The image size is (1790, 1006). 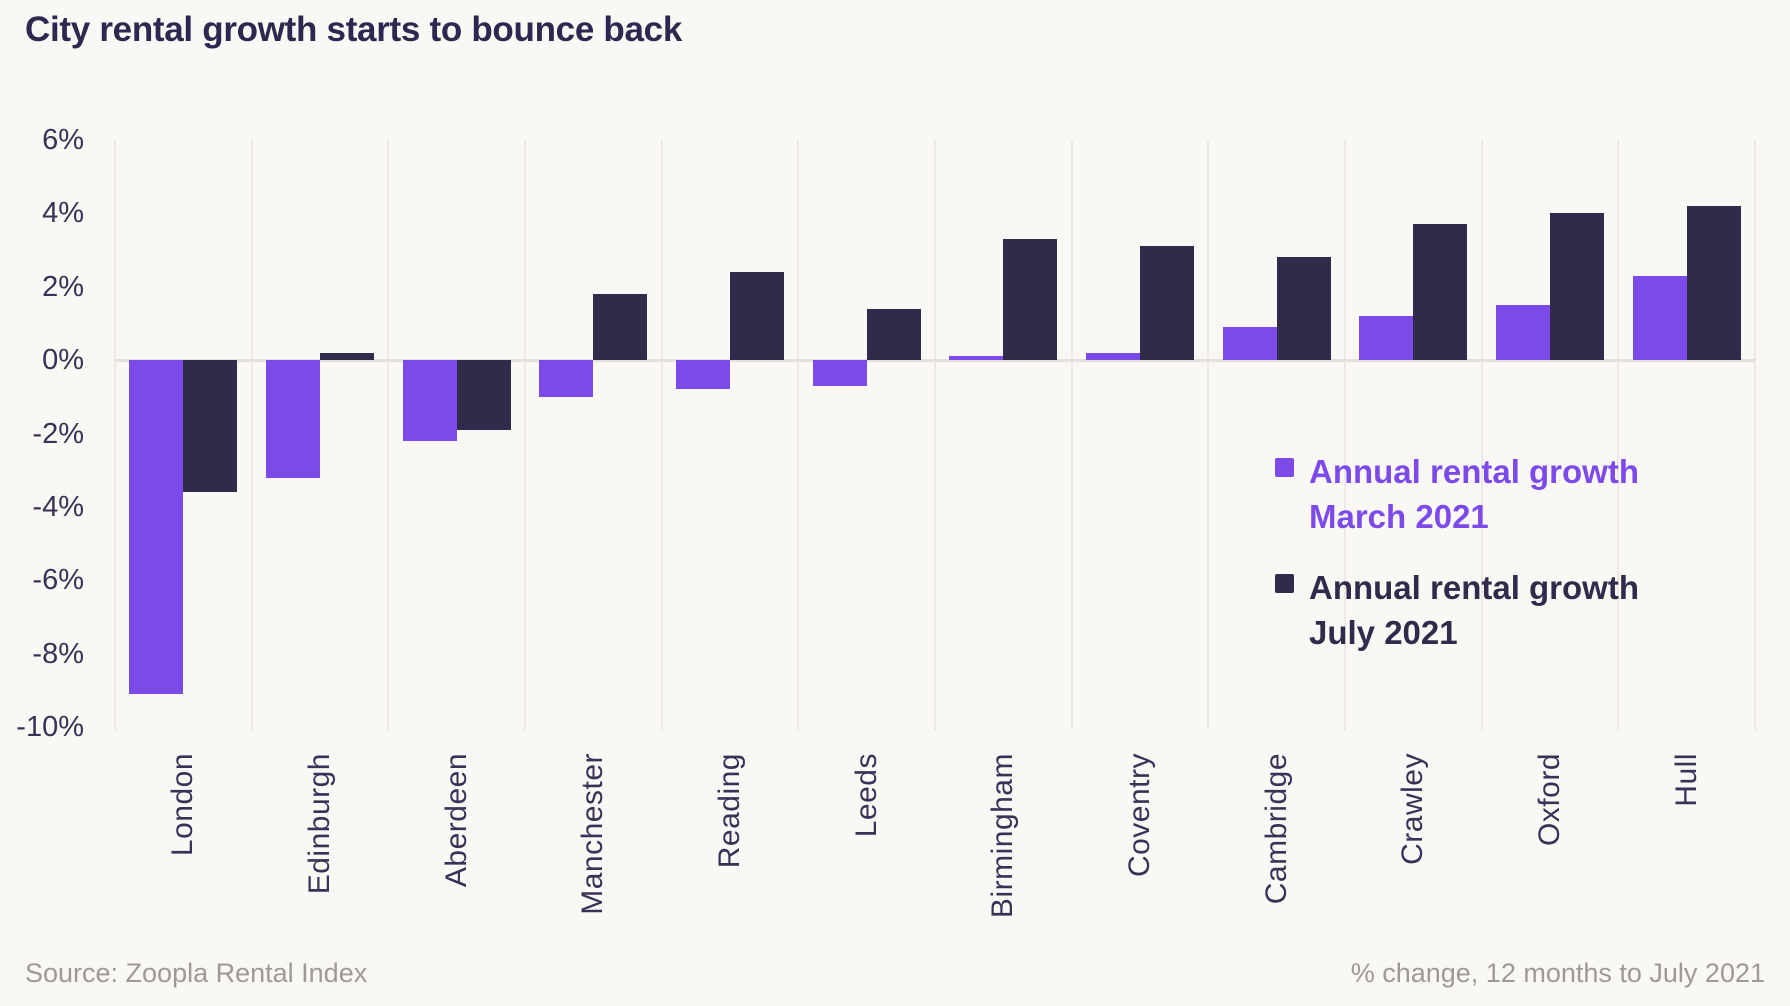 What do you see at coordinates (1284, 467) in the screenshot?
I see `legend-swatch-march-icon` at bounding box center [1284, 467].